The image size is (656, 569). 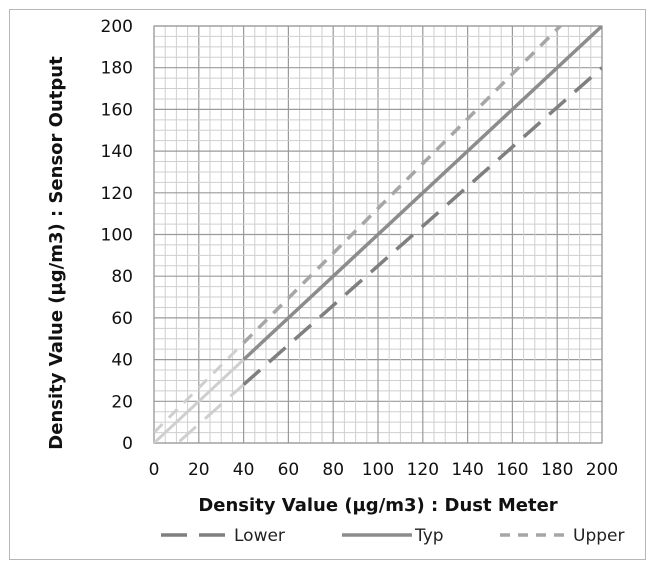 What do you see at coordinates (56, 253) in the screenshot?
I see `y-axis-title: Density Value (µg/m3) : Sensor Output` at bounding box center [56, 253].